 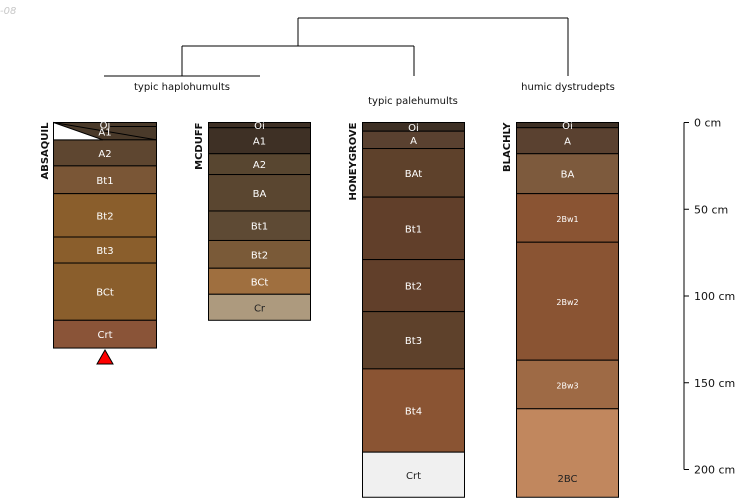 I want to click on horizon-2bw1, so click(x=567, y=218).